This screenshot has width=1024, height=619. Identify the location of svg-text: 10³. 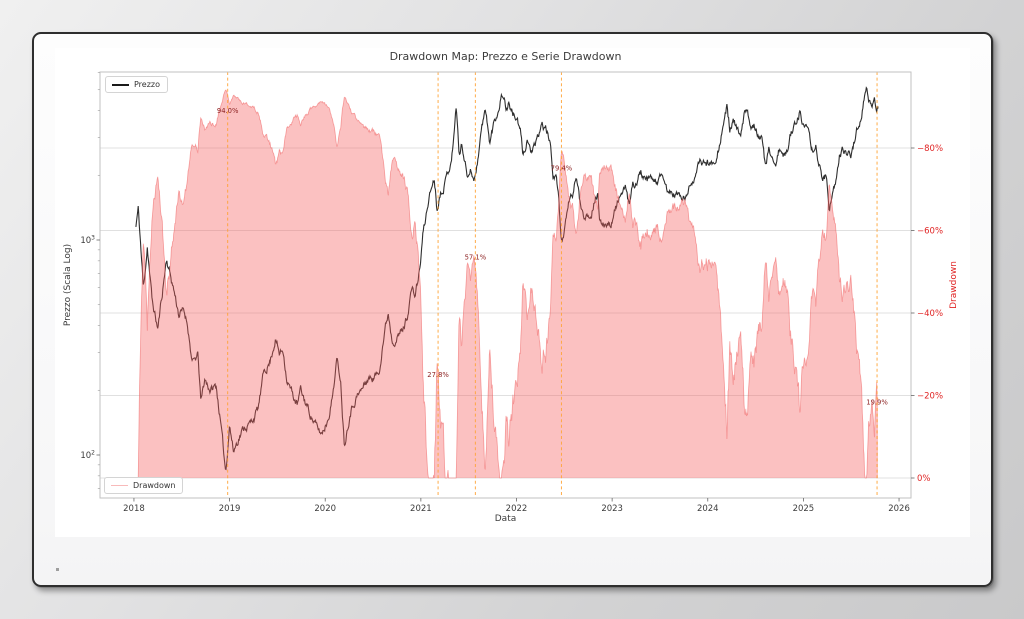
(87, 241).